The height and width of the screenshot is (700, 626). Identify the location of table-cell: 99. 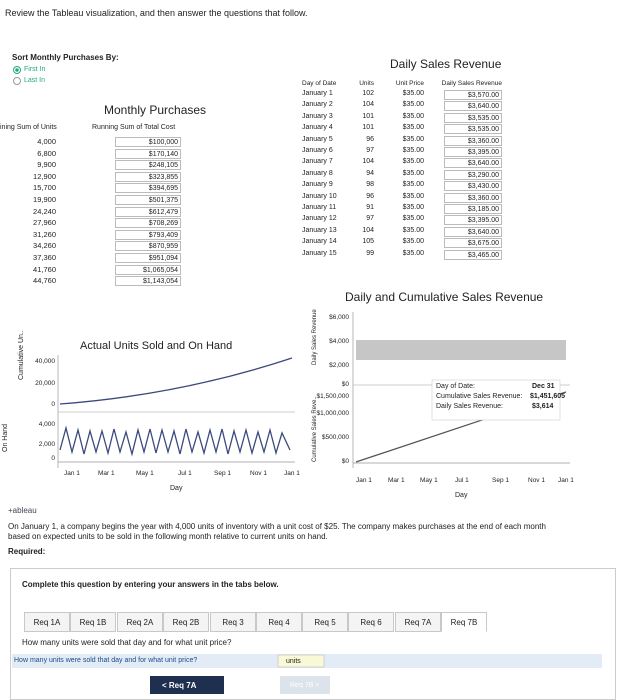
(370, 253).